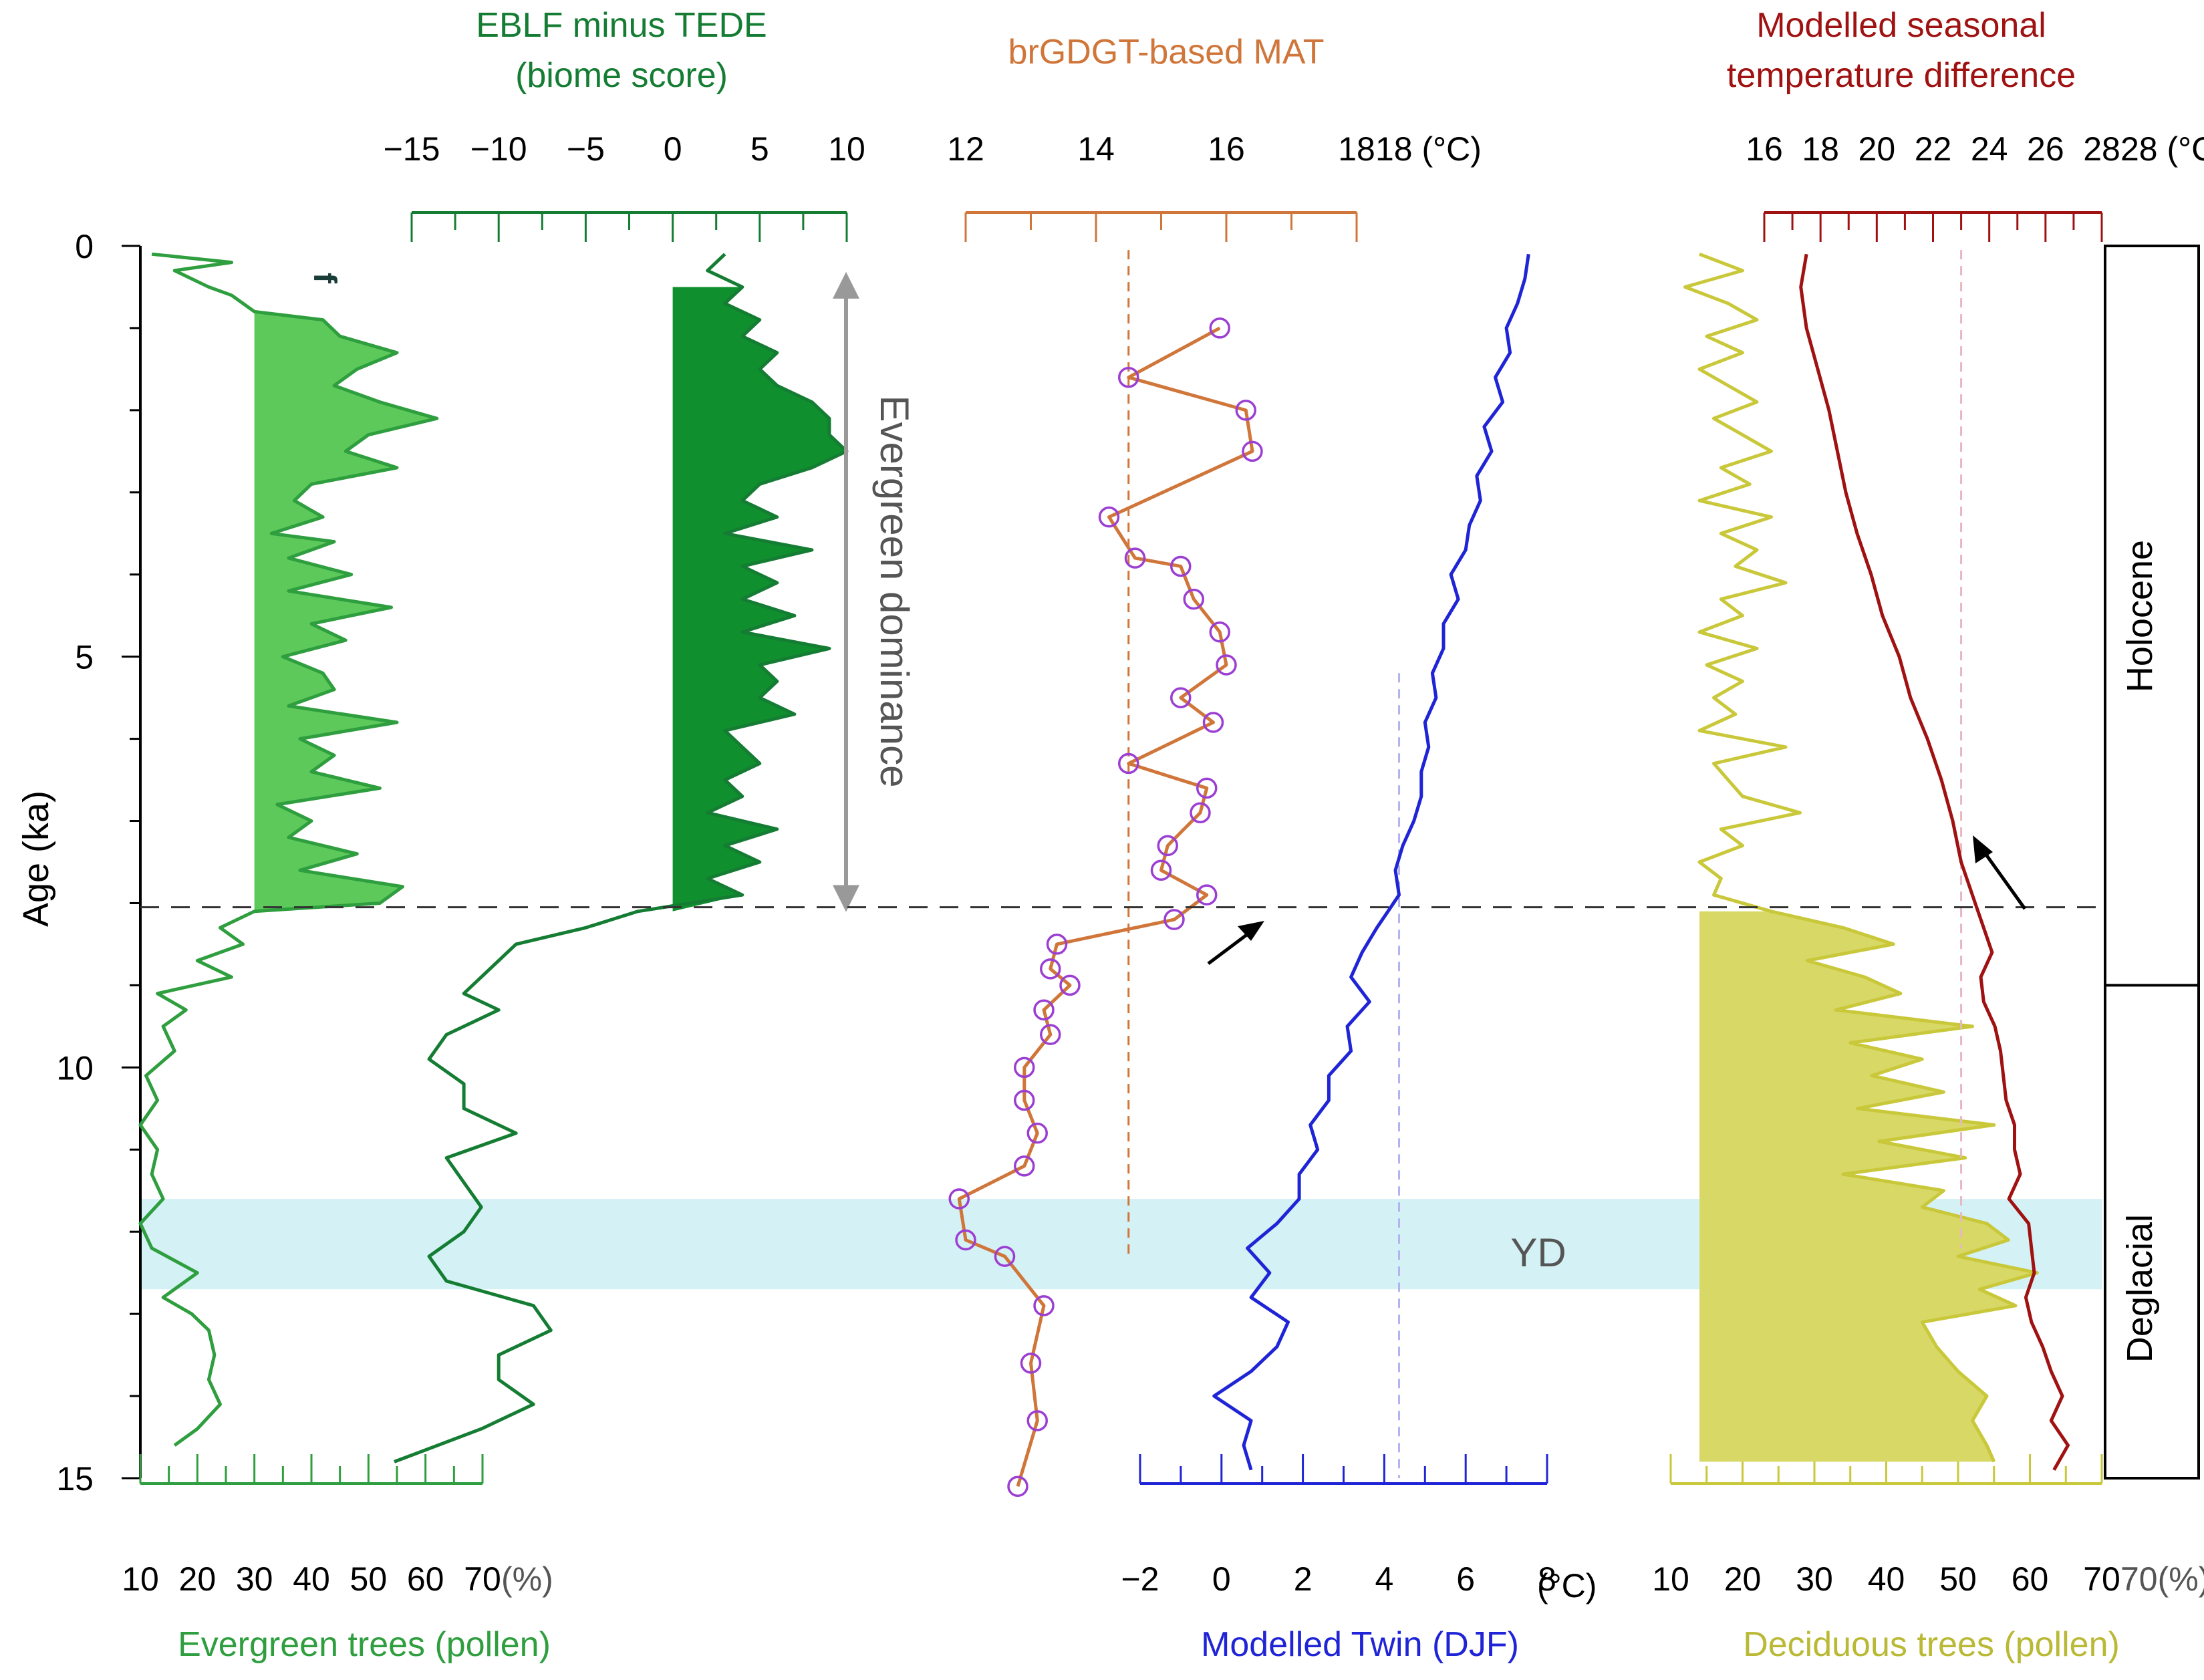  What do you see at coordinates (586, 149) in the screenshot?
I see `biome_score-tick-label: −5` at bounding box center [586, 149].